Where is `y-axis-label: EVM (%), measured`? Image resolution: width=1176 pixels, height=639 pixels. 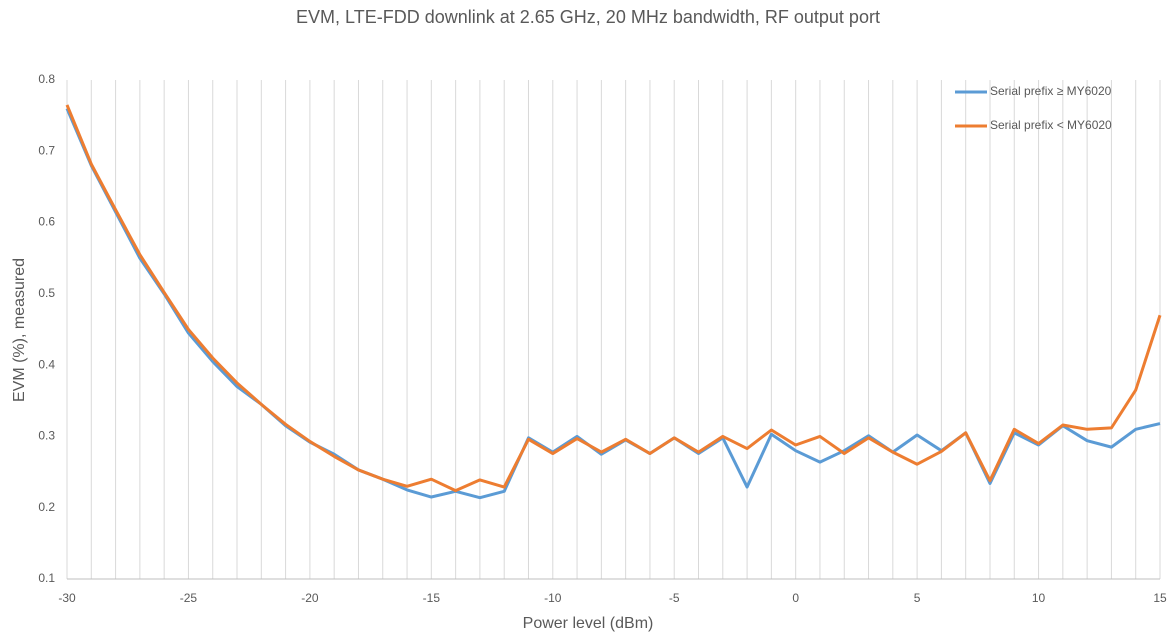 y-axis-label: EVM (%), measured is located at coordinates (19, 330).